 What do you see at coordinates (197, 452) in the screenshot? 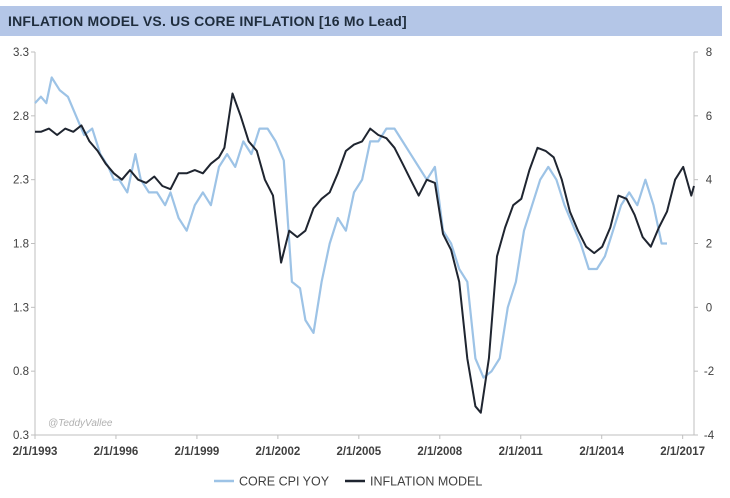
I see `x-tick-label: 2/1/1999` at bounding box center [197, 452].